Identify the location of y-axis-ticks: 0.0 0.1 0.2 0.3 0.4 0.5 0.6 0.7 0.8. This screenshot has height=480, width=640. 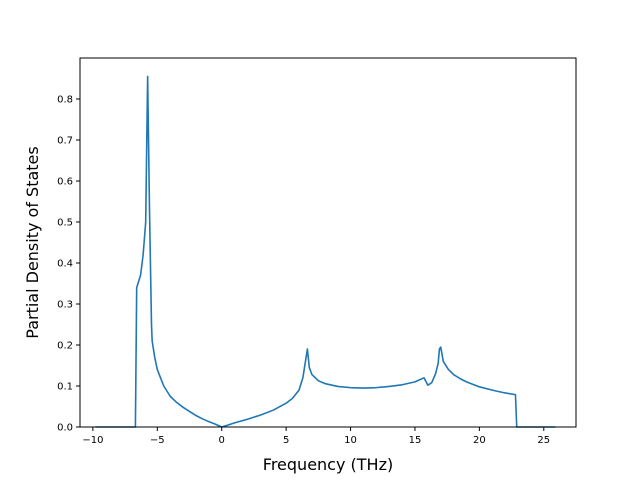
(68, 264).